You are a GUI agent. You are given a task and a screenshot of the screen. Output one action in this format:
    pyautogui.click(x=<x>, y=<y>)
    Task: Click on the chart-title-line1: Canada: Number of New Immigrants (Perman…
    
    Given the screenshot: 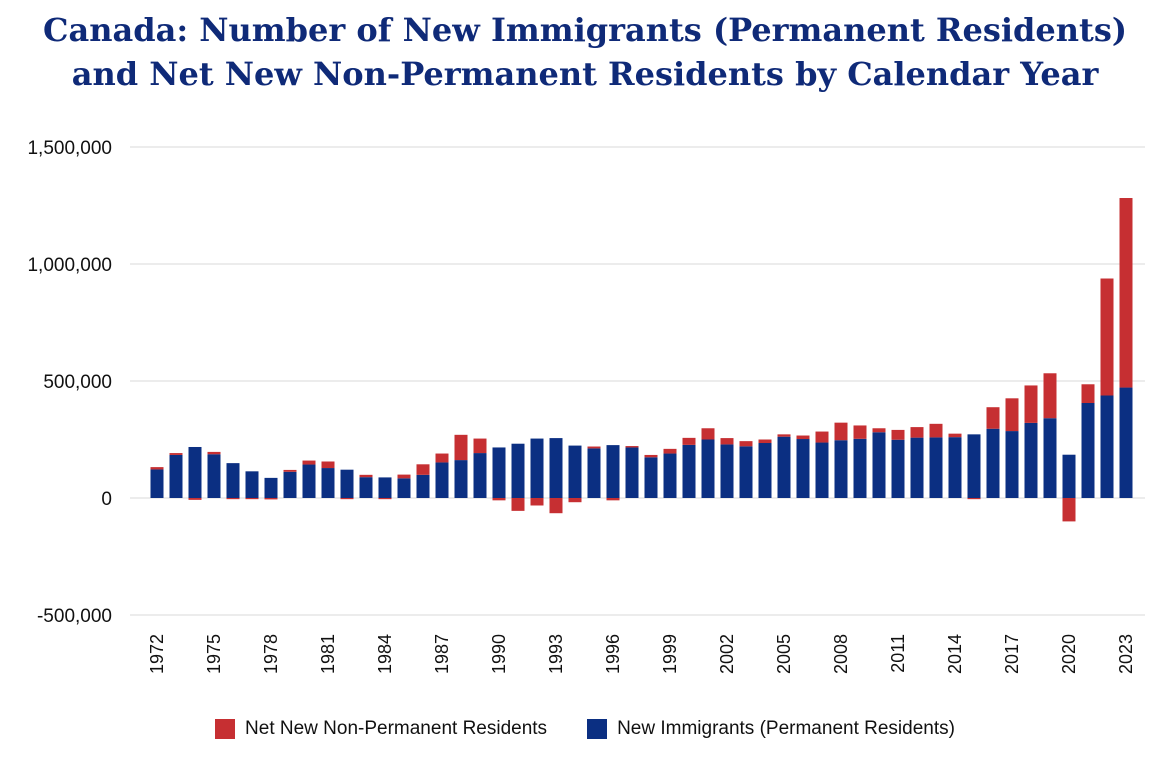 What is the action you would take?
    pyautogui.click(x=585, y=30)
    